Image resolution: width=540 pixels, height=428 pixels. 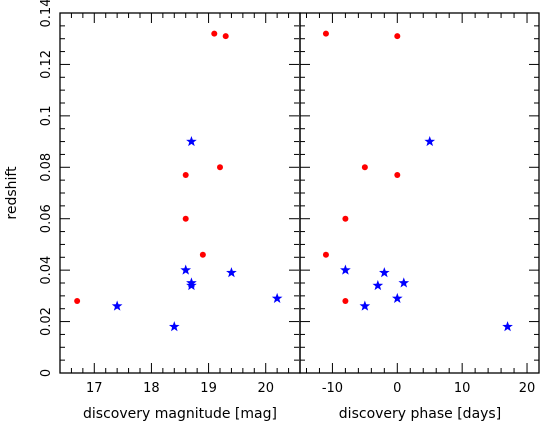 What do you see at coordinates (180, 414) in the screenshot?
I see `x-axis-label: discovery magnitude [mag]` at bounding box center [180, 414].